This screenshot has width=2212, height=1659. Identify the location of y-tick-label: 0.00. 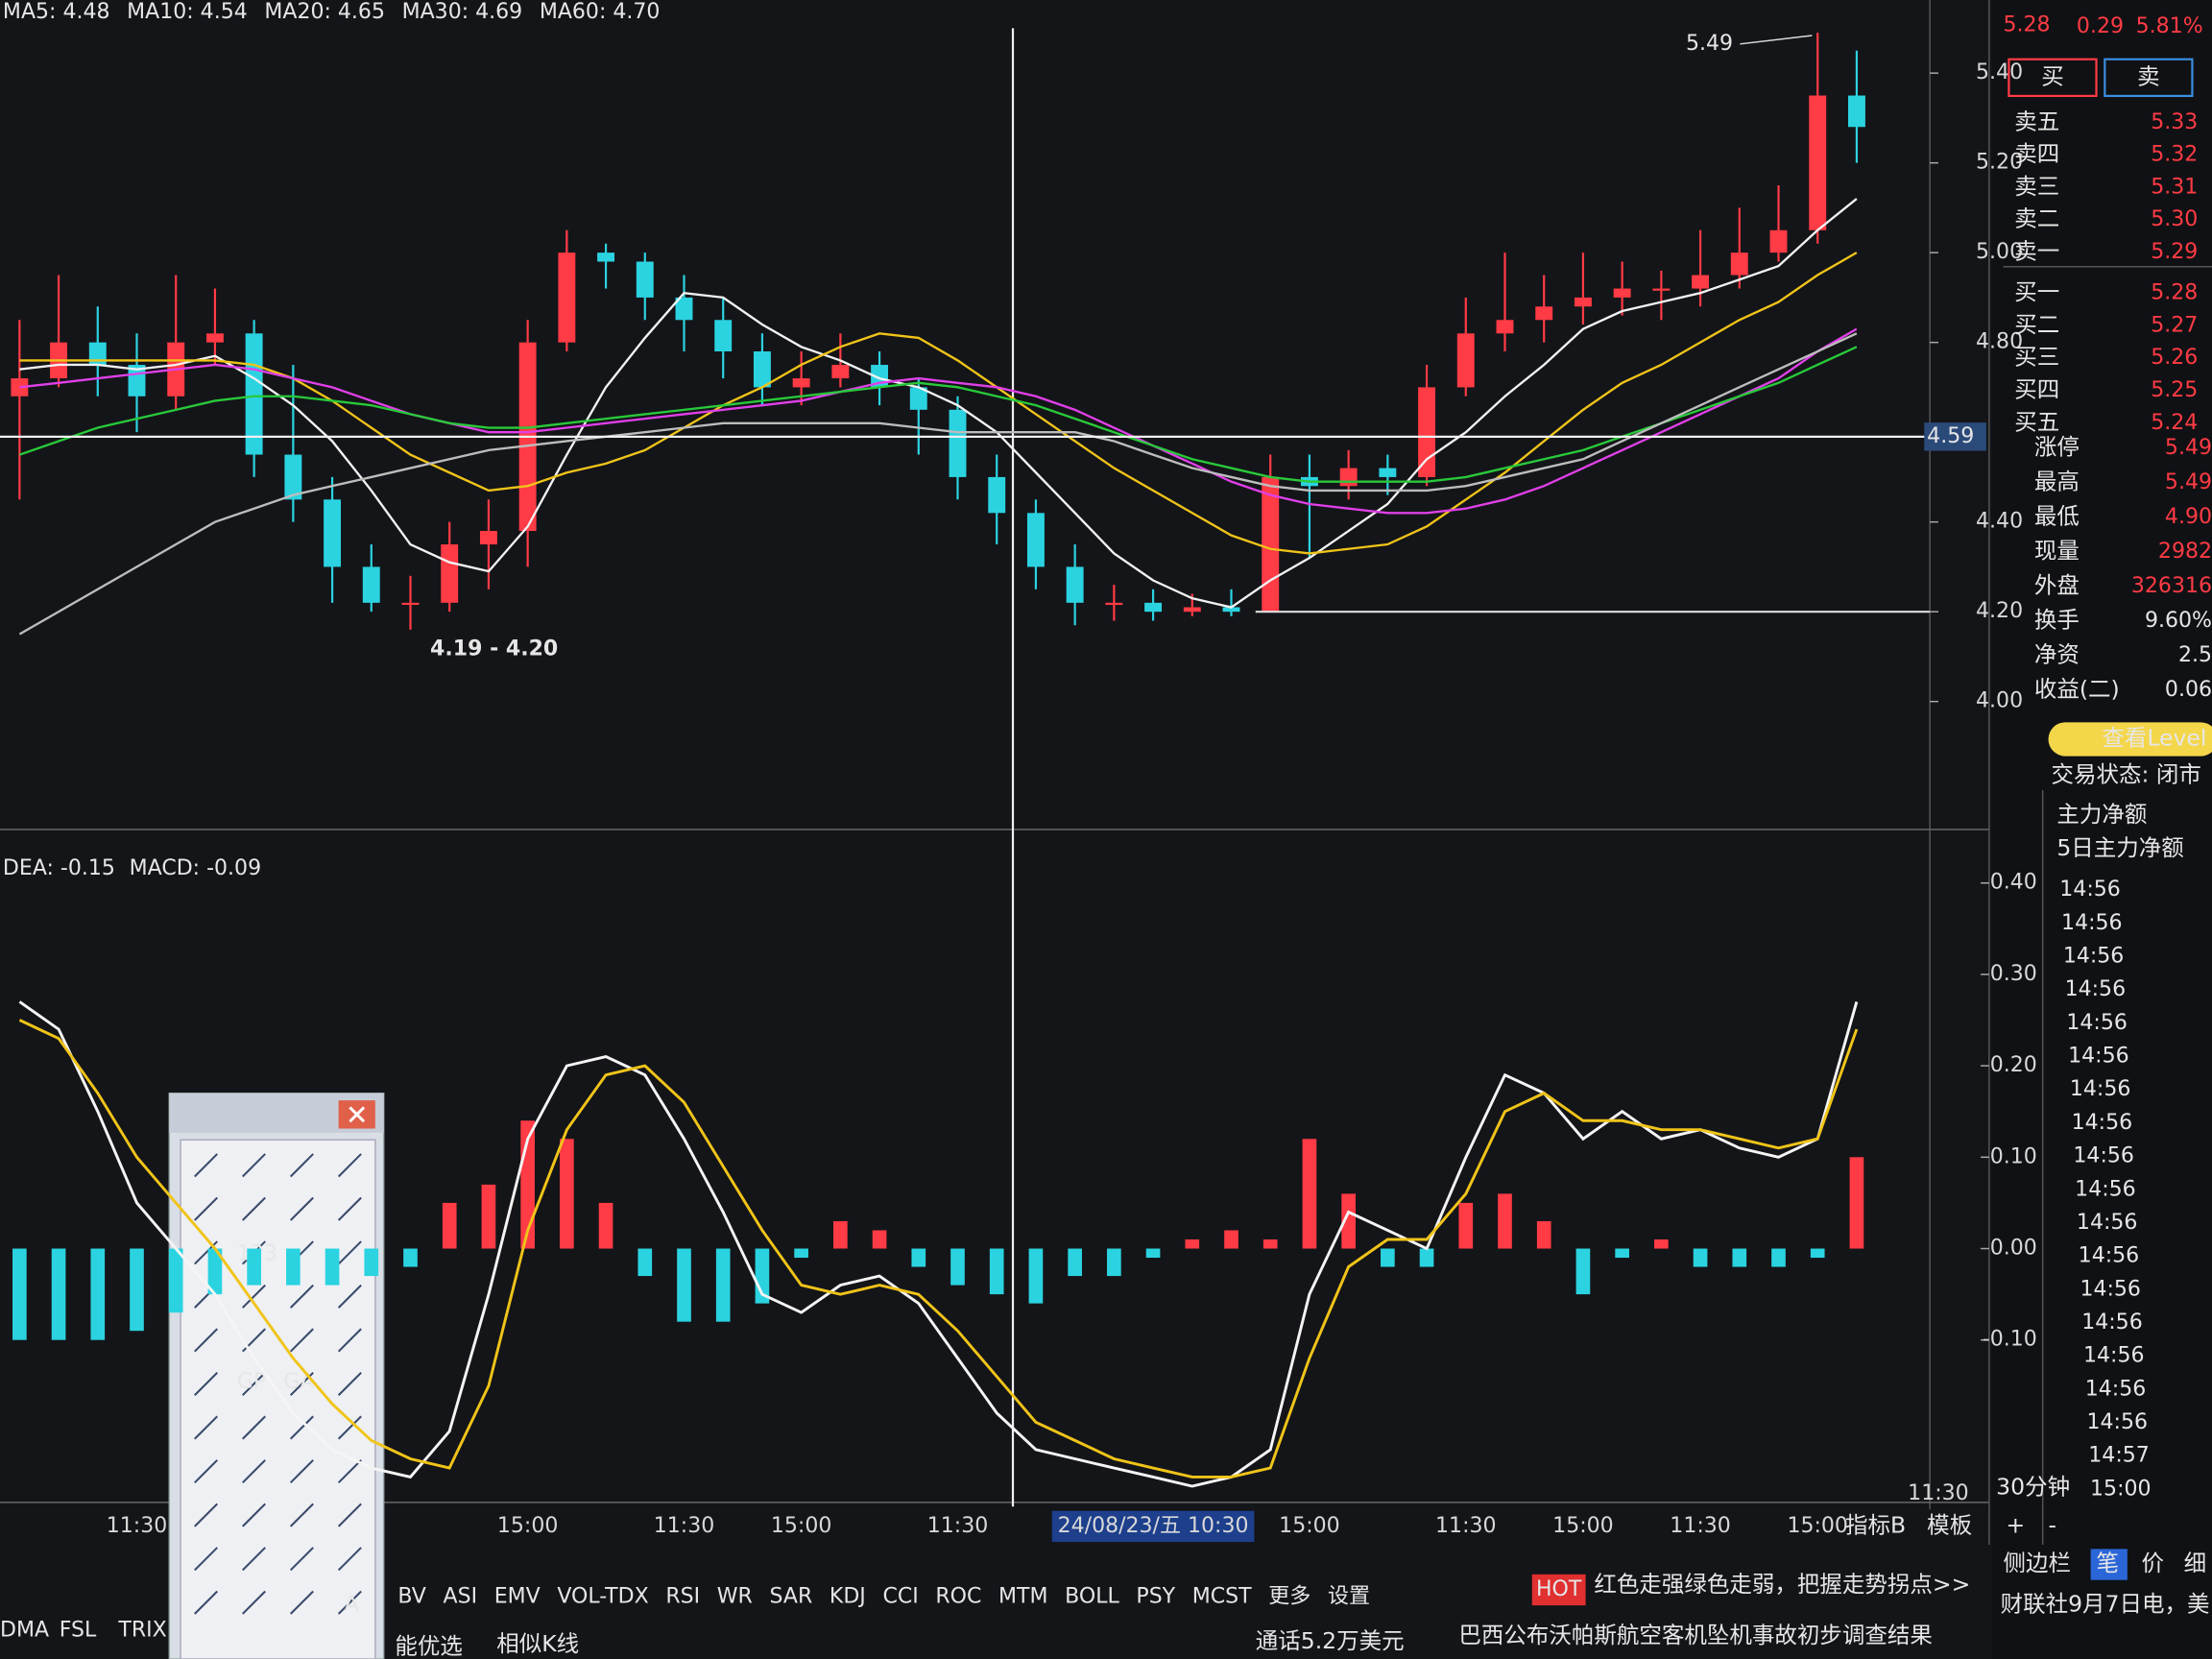
(2013, 1249).